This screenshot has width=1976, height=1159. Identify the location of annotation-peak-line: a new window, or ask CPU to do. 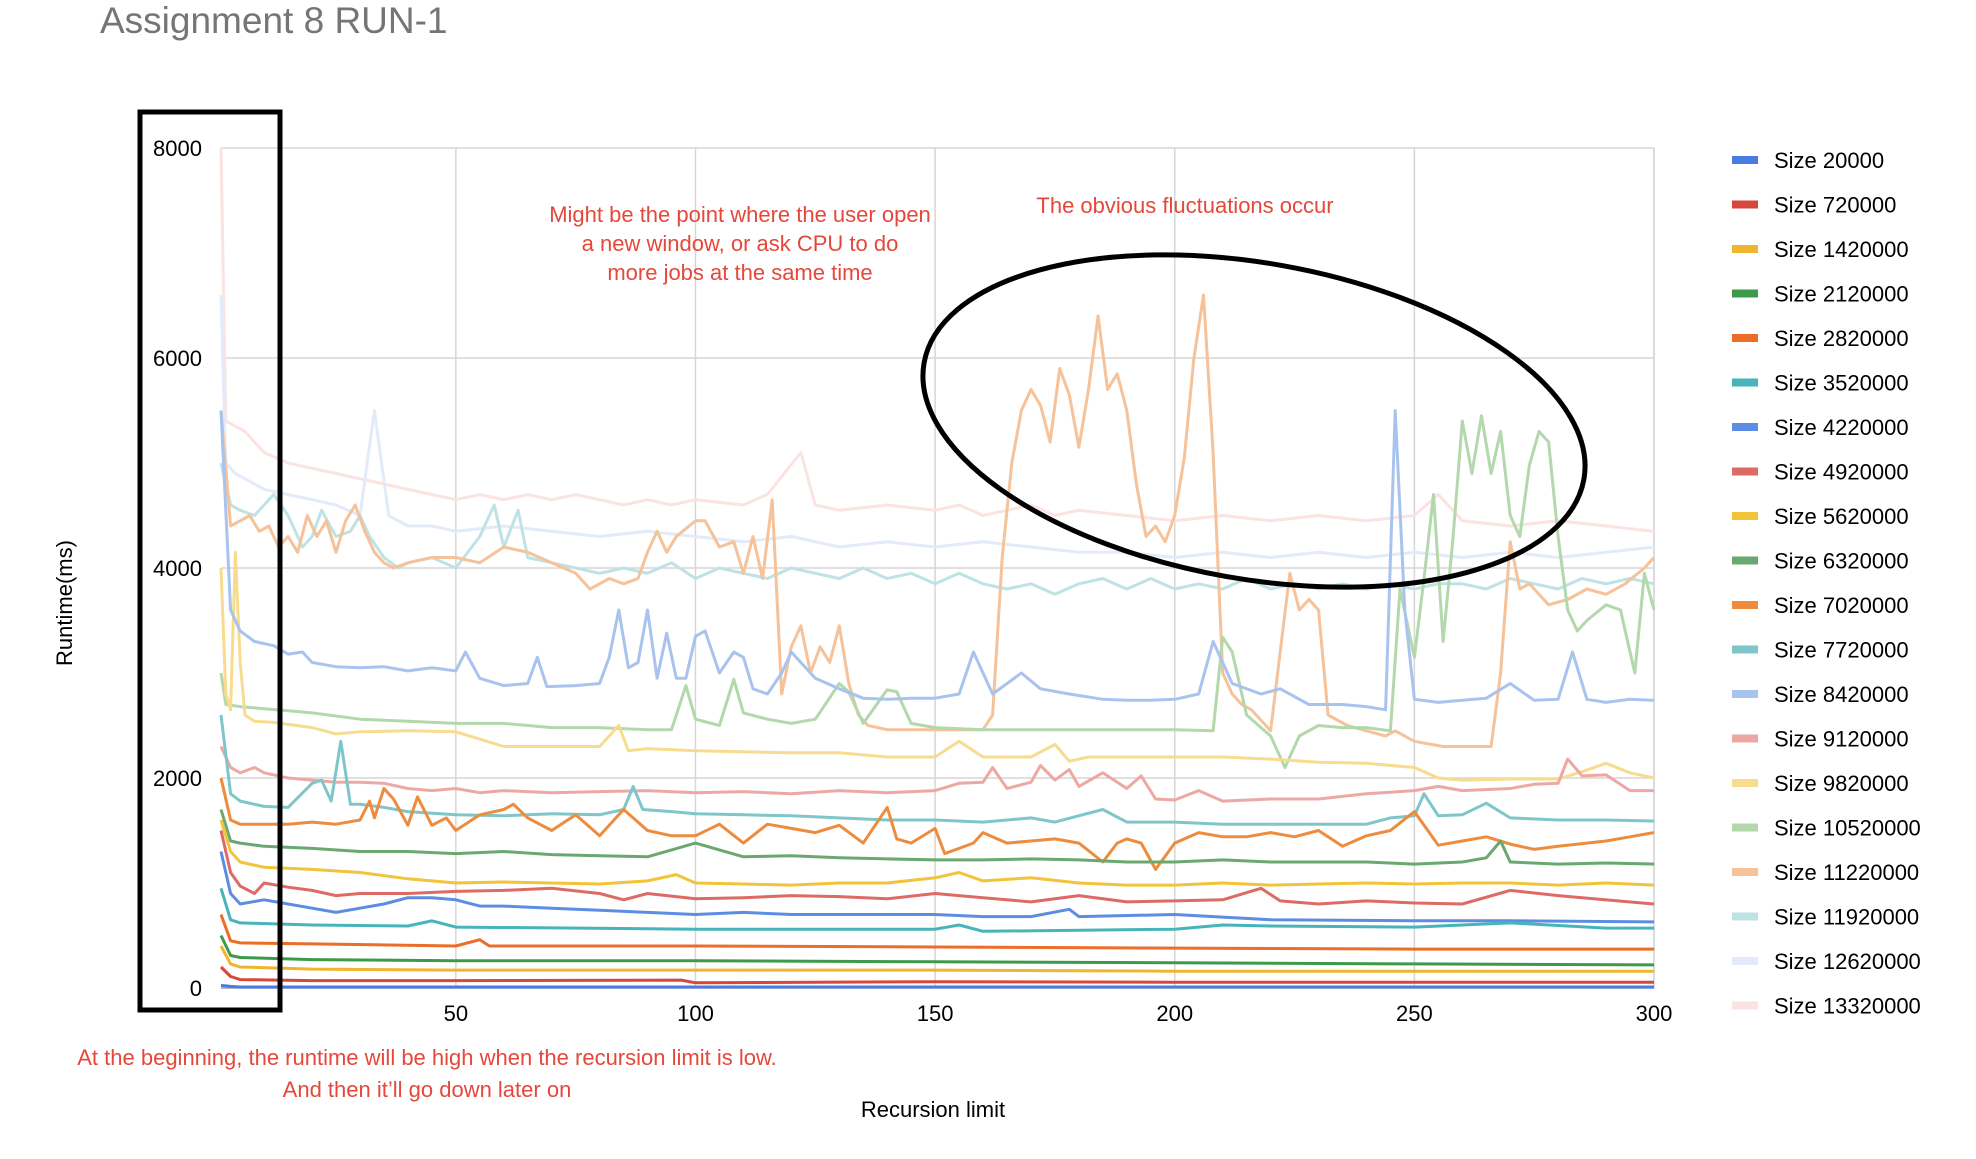
(740, 243).